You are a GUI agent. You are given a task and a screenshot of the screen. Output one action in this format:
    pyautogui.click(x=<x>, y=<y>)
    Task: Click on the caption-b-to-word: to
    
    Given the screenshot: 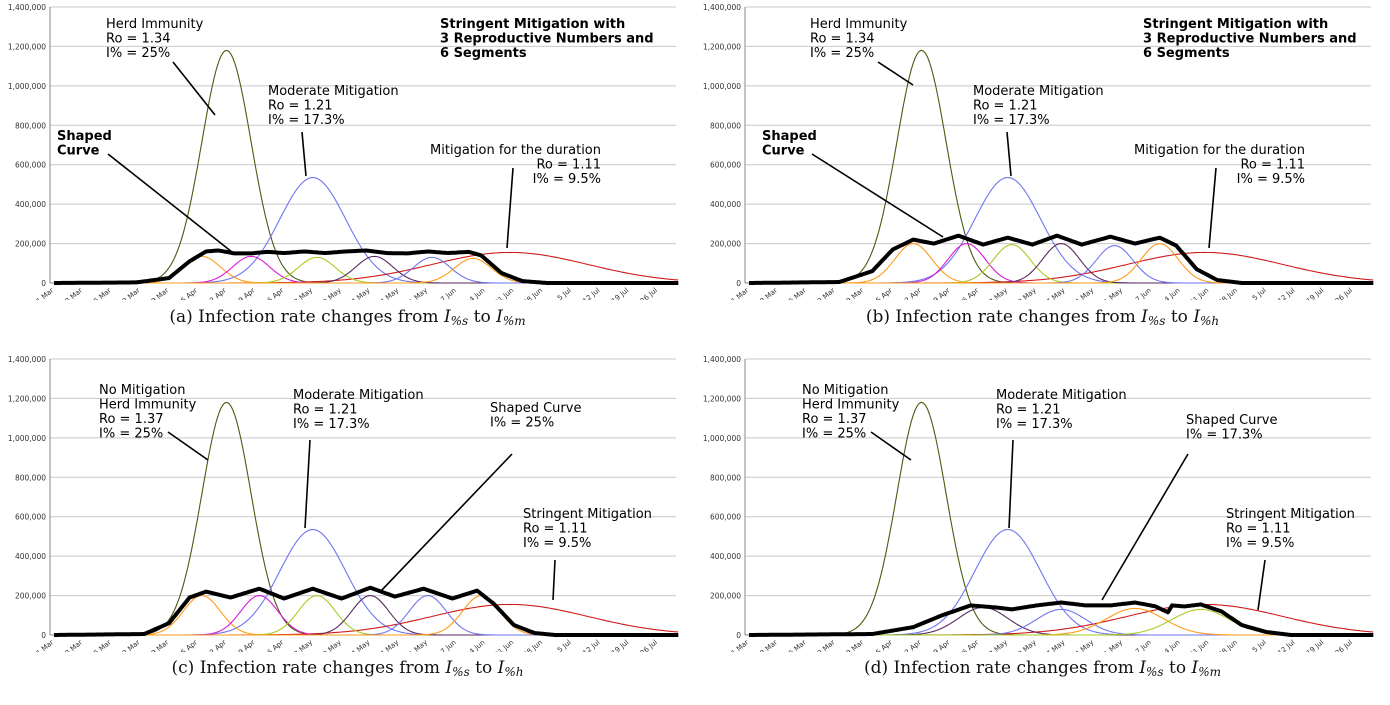 What is the action you would take?
    pyautogui.click(x=1179, y=317)
    